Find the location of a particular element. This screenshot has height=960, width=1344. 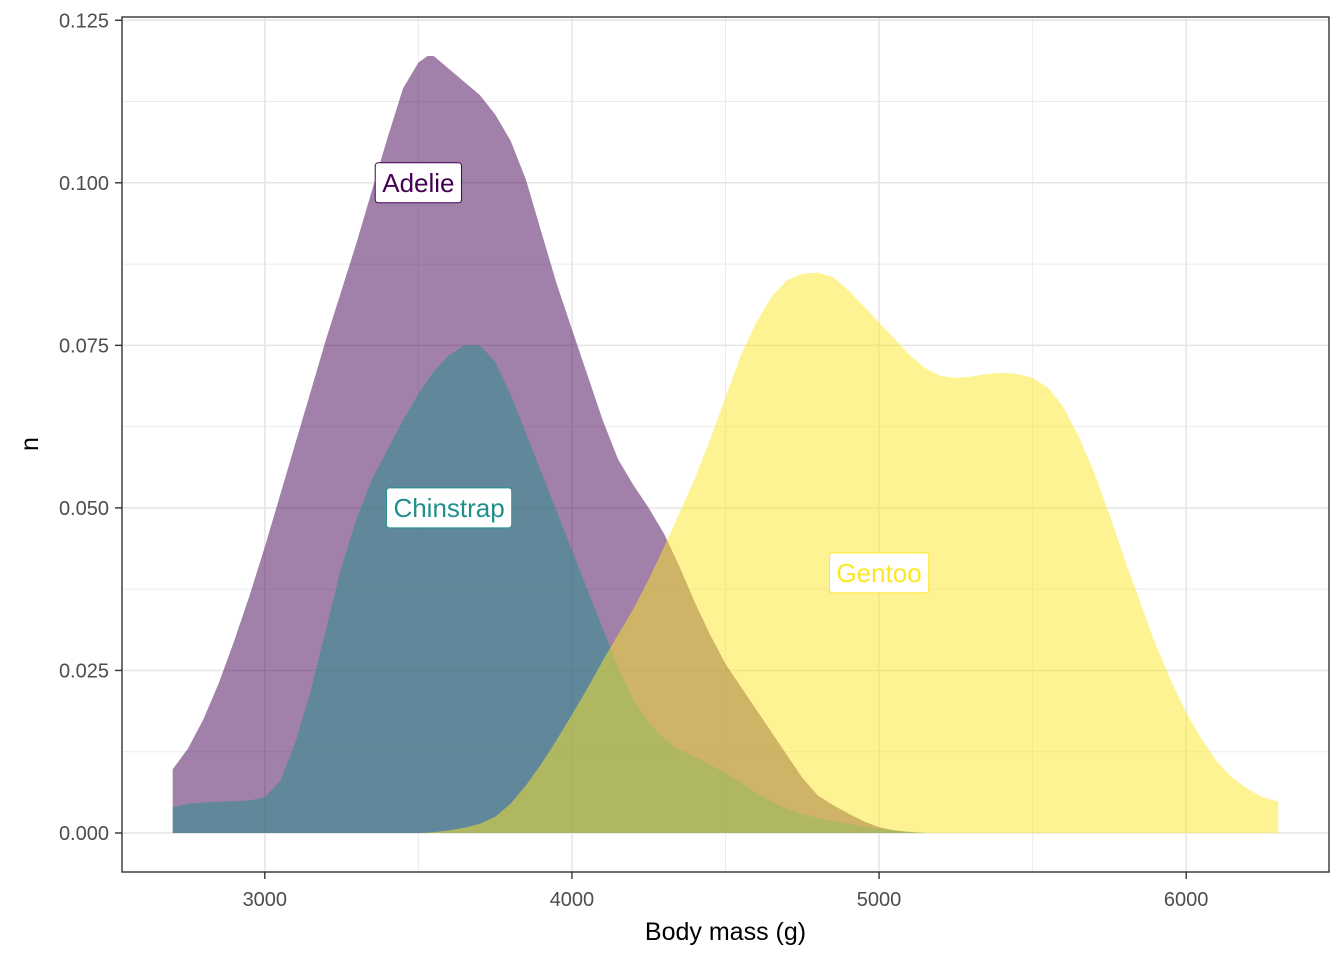

y-tick-label: 0.025 is located at coordinates (84, 671).